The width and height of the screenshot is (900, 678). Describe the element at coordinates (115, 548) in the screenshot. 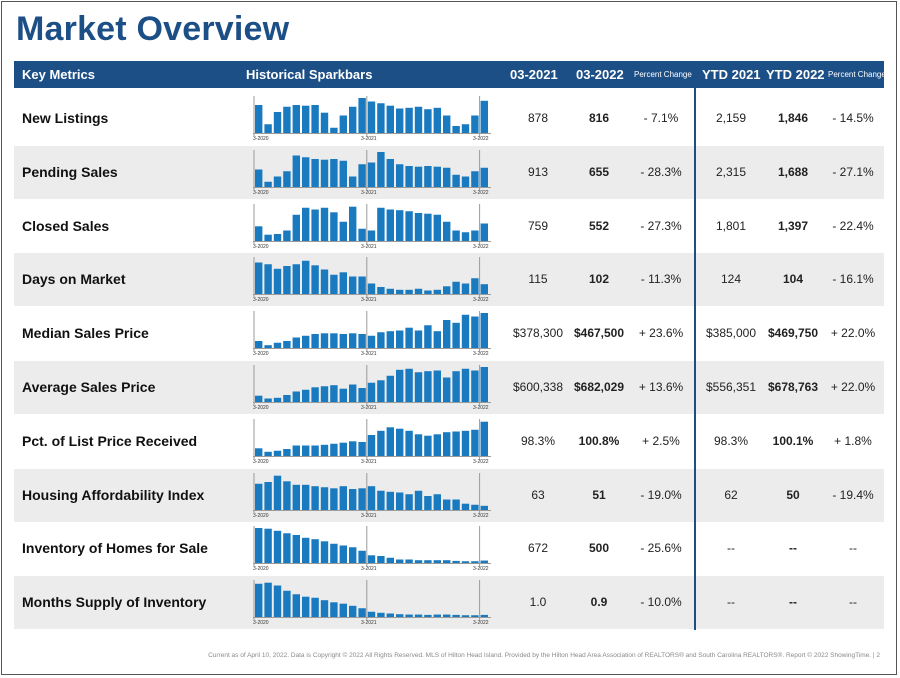

I see `metric-label: Inventory of Homes for Sale` at that location.